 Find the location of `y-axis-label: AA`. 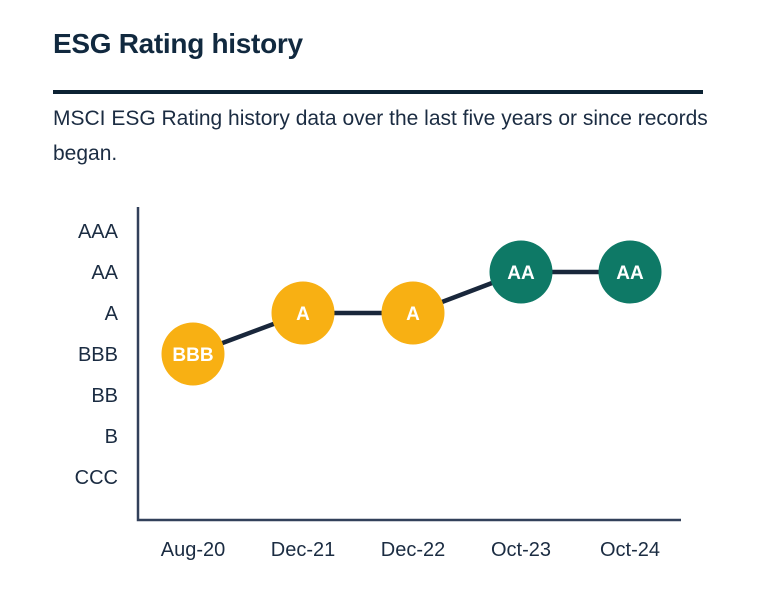

y-axis-label: AA is located at coordinates (104, 273).